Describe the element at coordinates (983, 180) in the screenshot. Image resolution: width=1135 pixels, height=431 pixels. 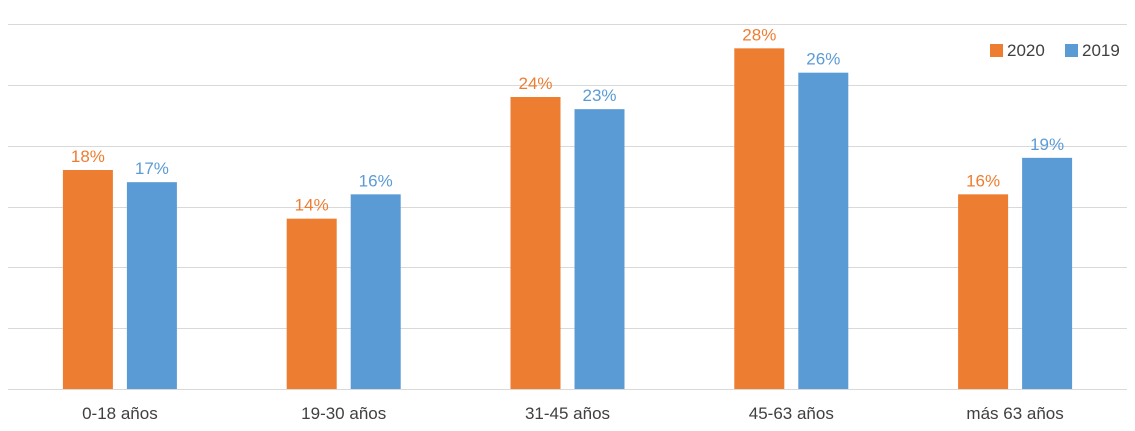
I see `data-label-2020-4: 16%` at that location.